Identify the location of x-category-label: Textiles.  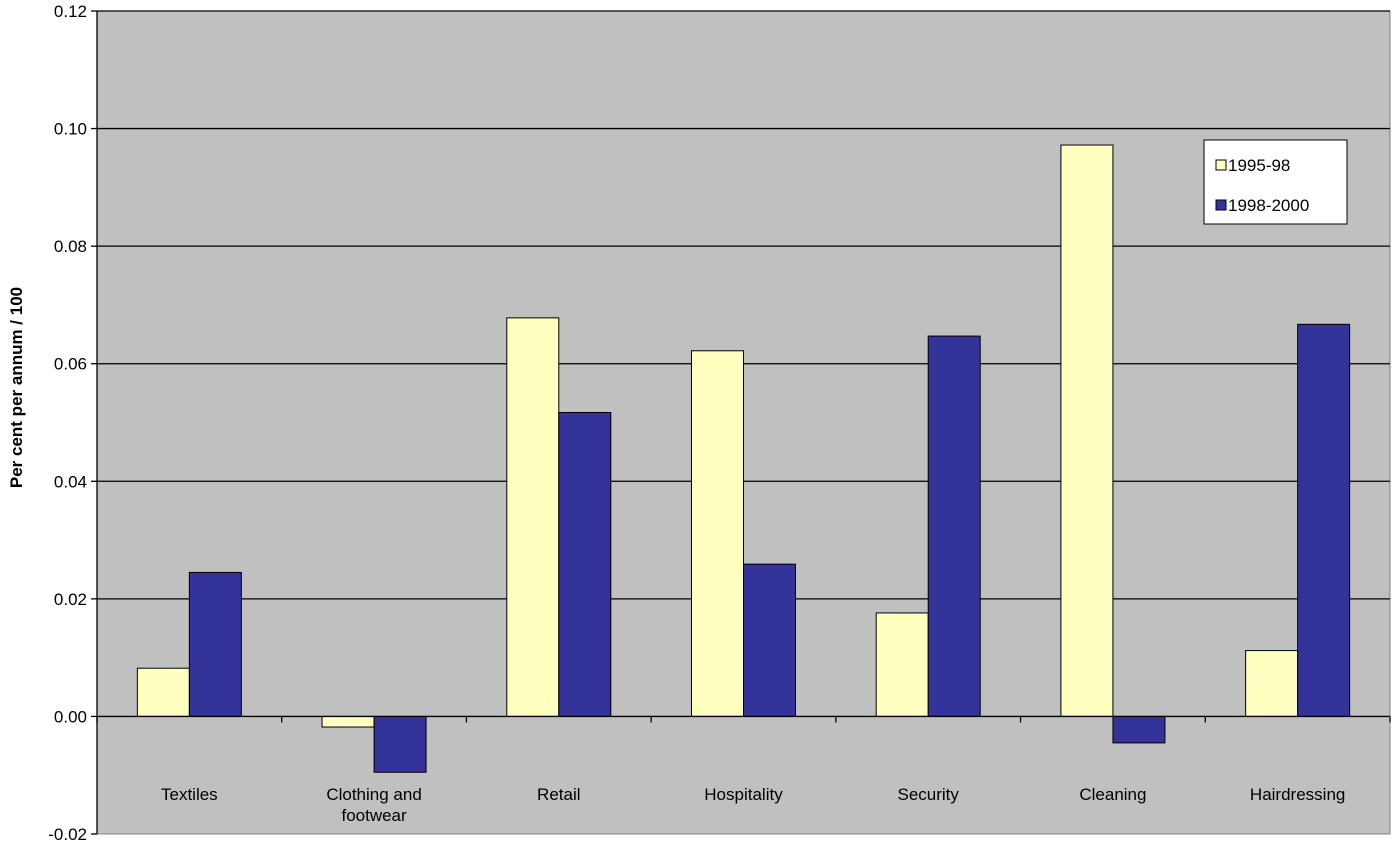
(189, 794).